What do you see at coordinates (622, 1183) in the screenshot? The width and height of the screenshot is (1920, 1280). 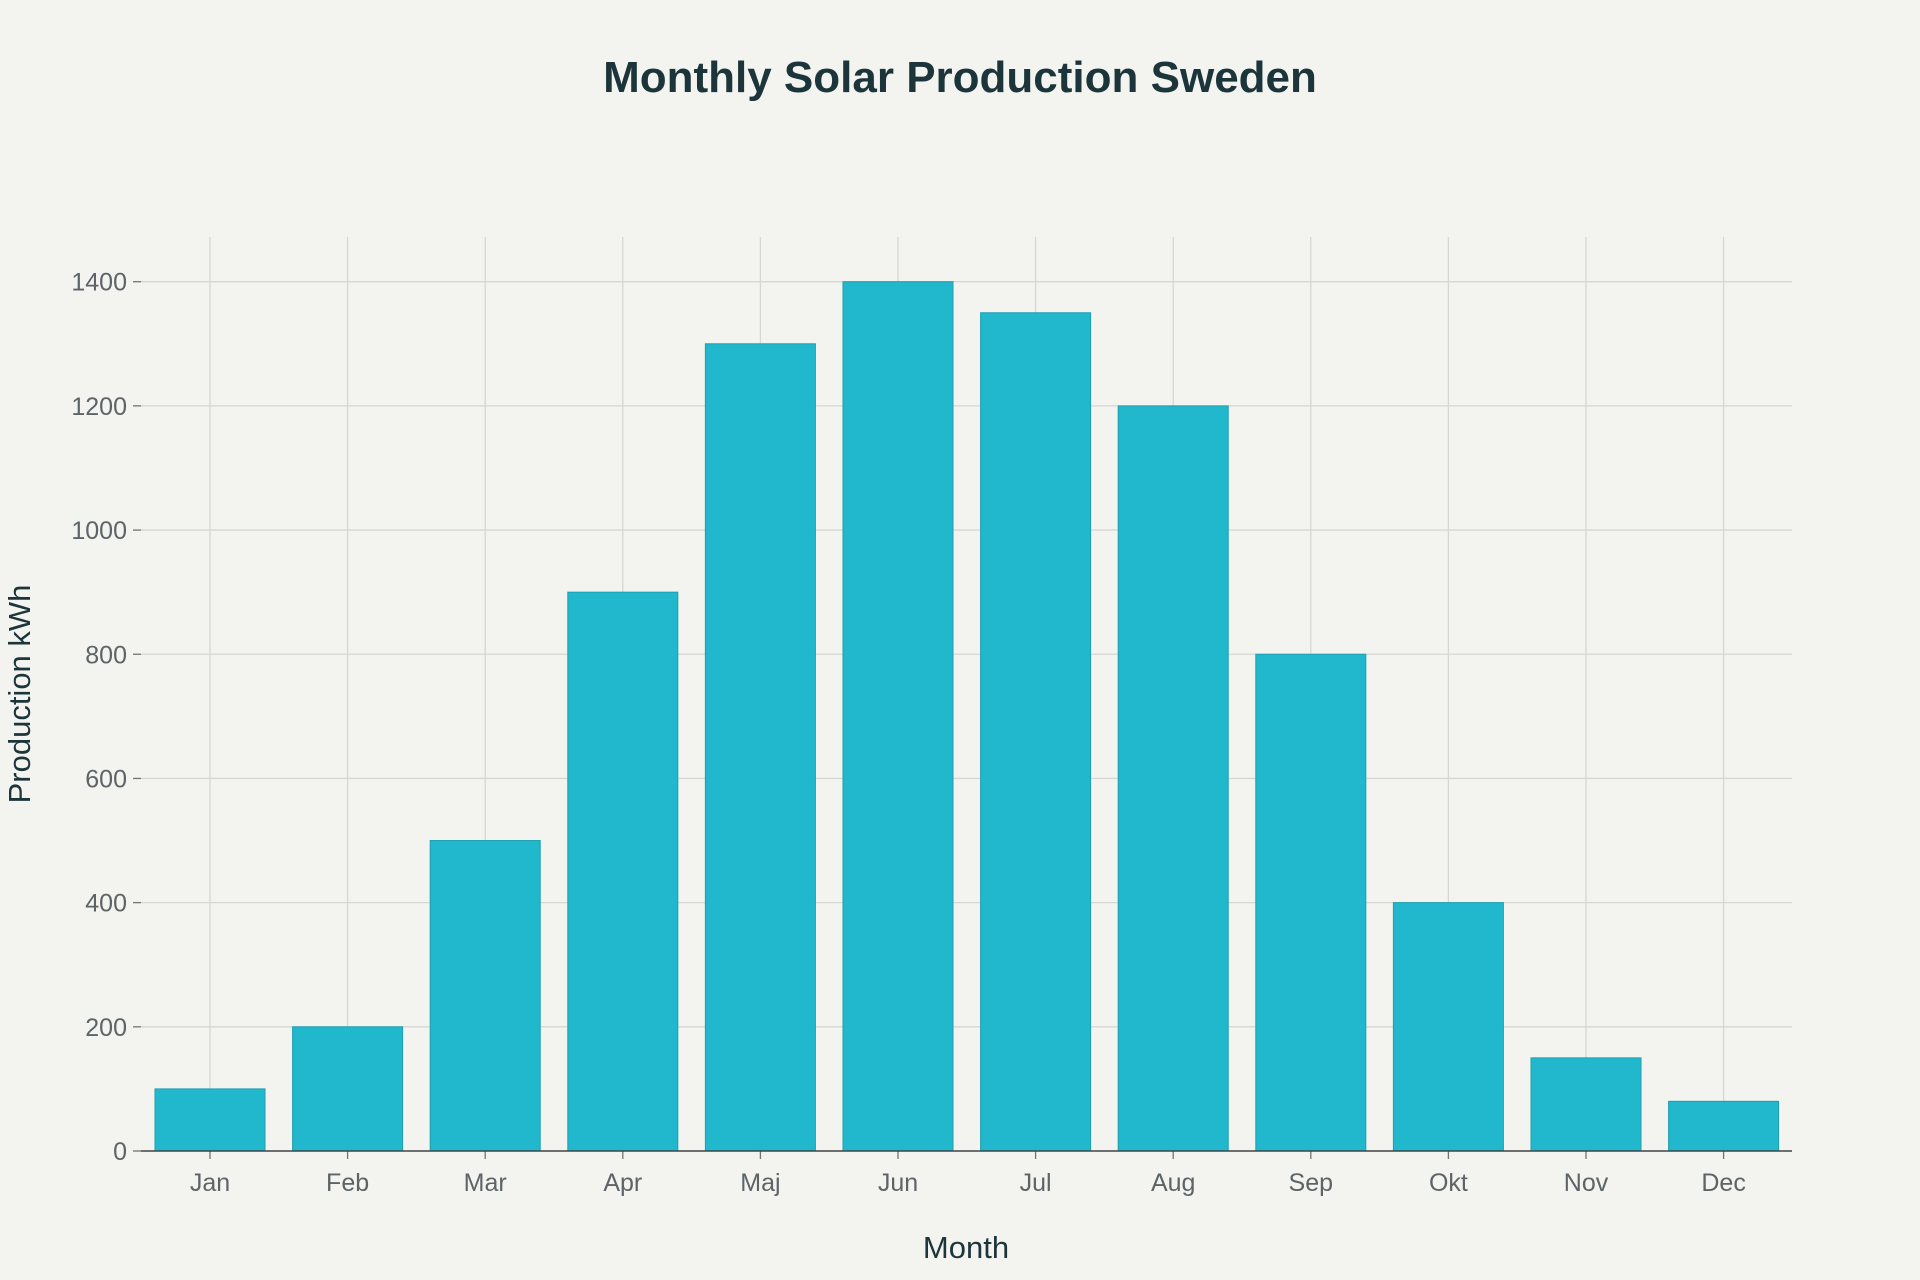 I see `x-tick-label: Apr` at bounding box center [622, 1183].